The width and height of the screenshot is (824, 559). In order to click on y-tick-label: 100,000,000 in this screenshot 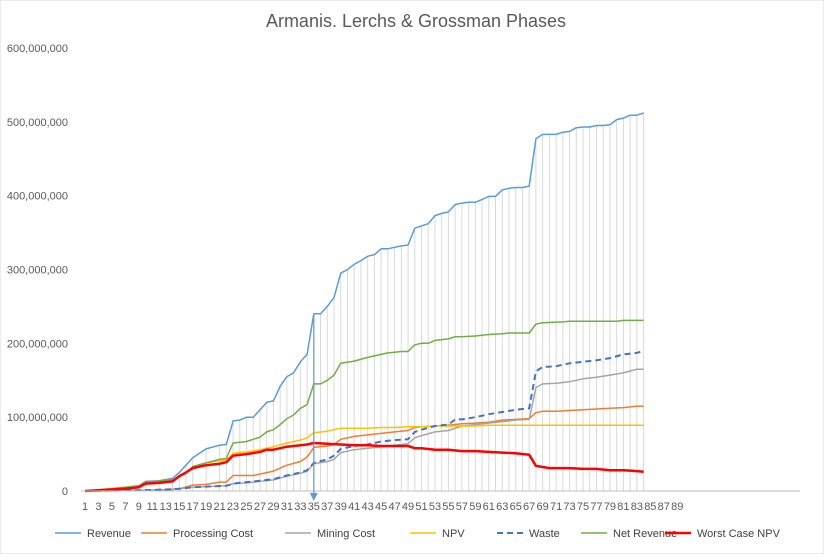, I will do `click(37, 418)`.